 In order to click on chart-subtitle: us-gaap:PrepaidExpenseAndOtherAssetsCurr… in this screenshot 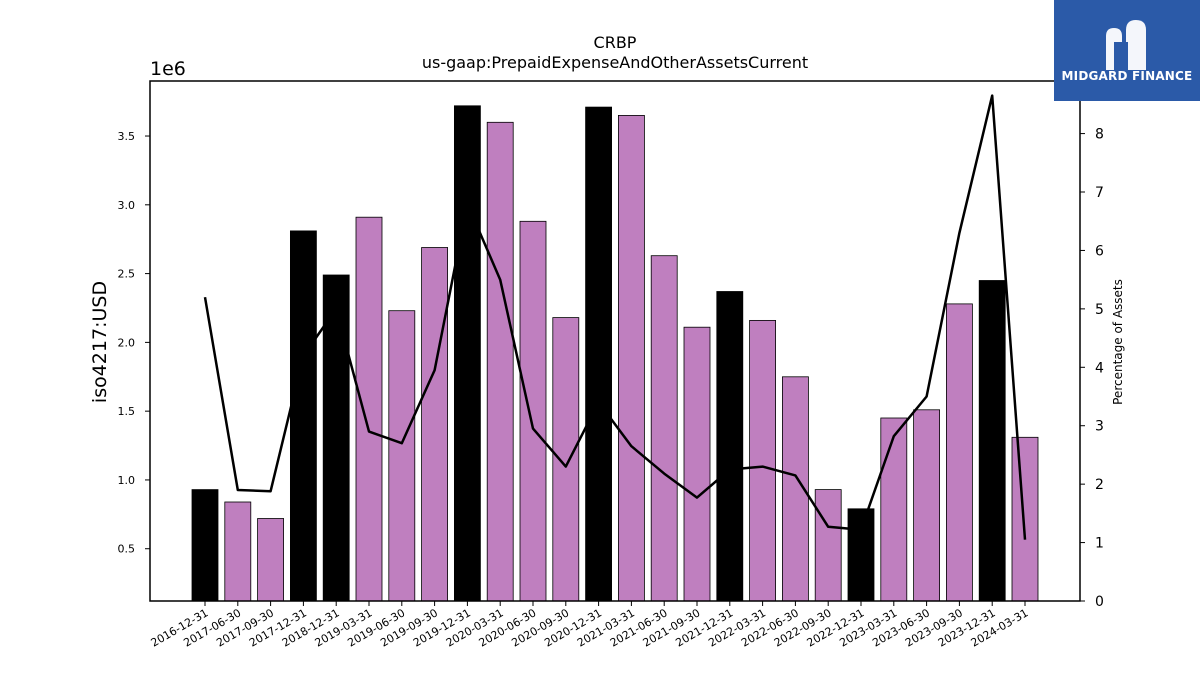, I will do `click(615, 62)`.